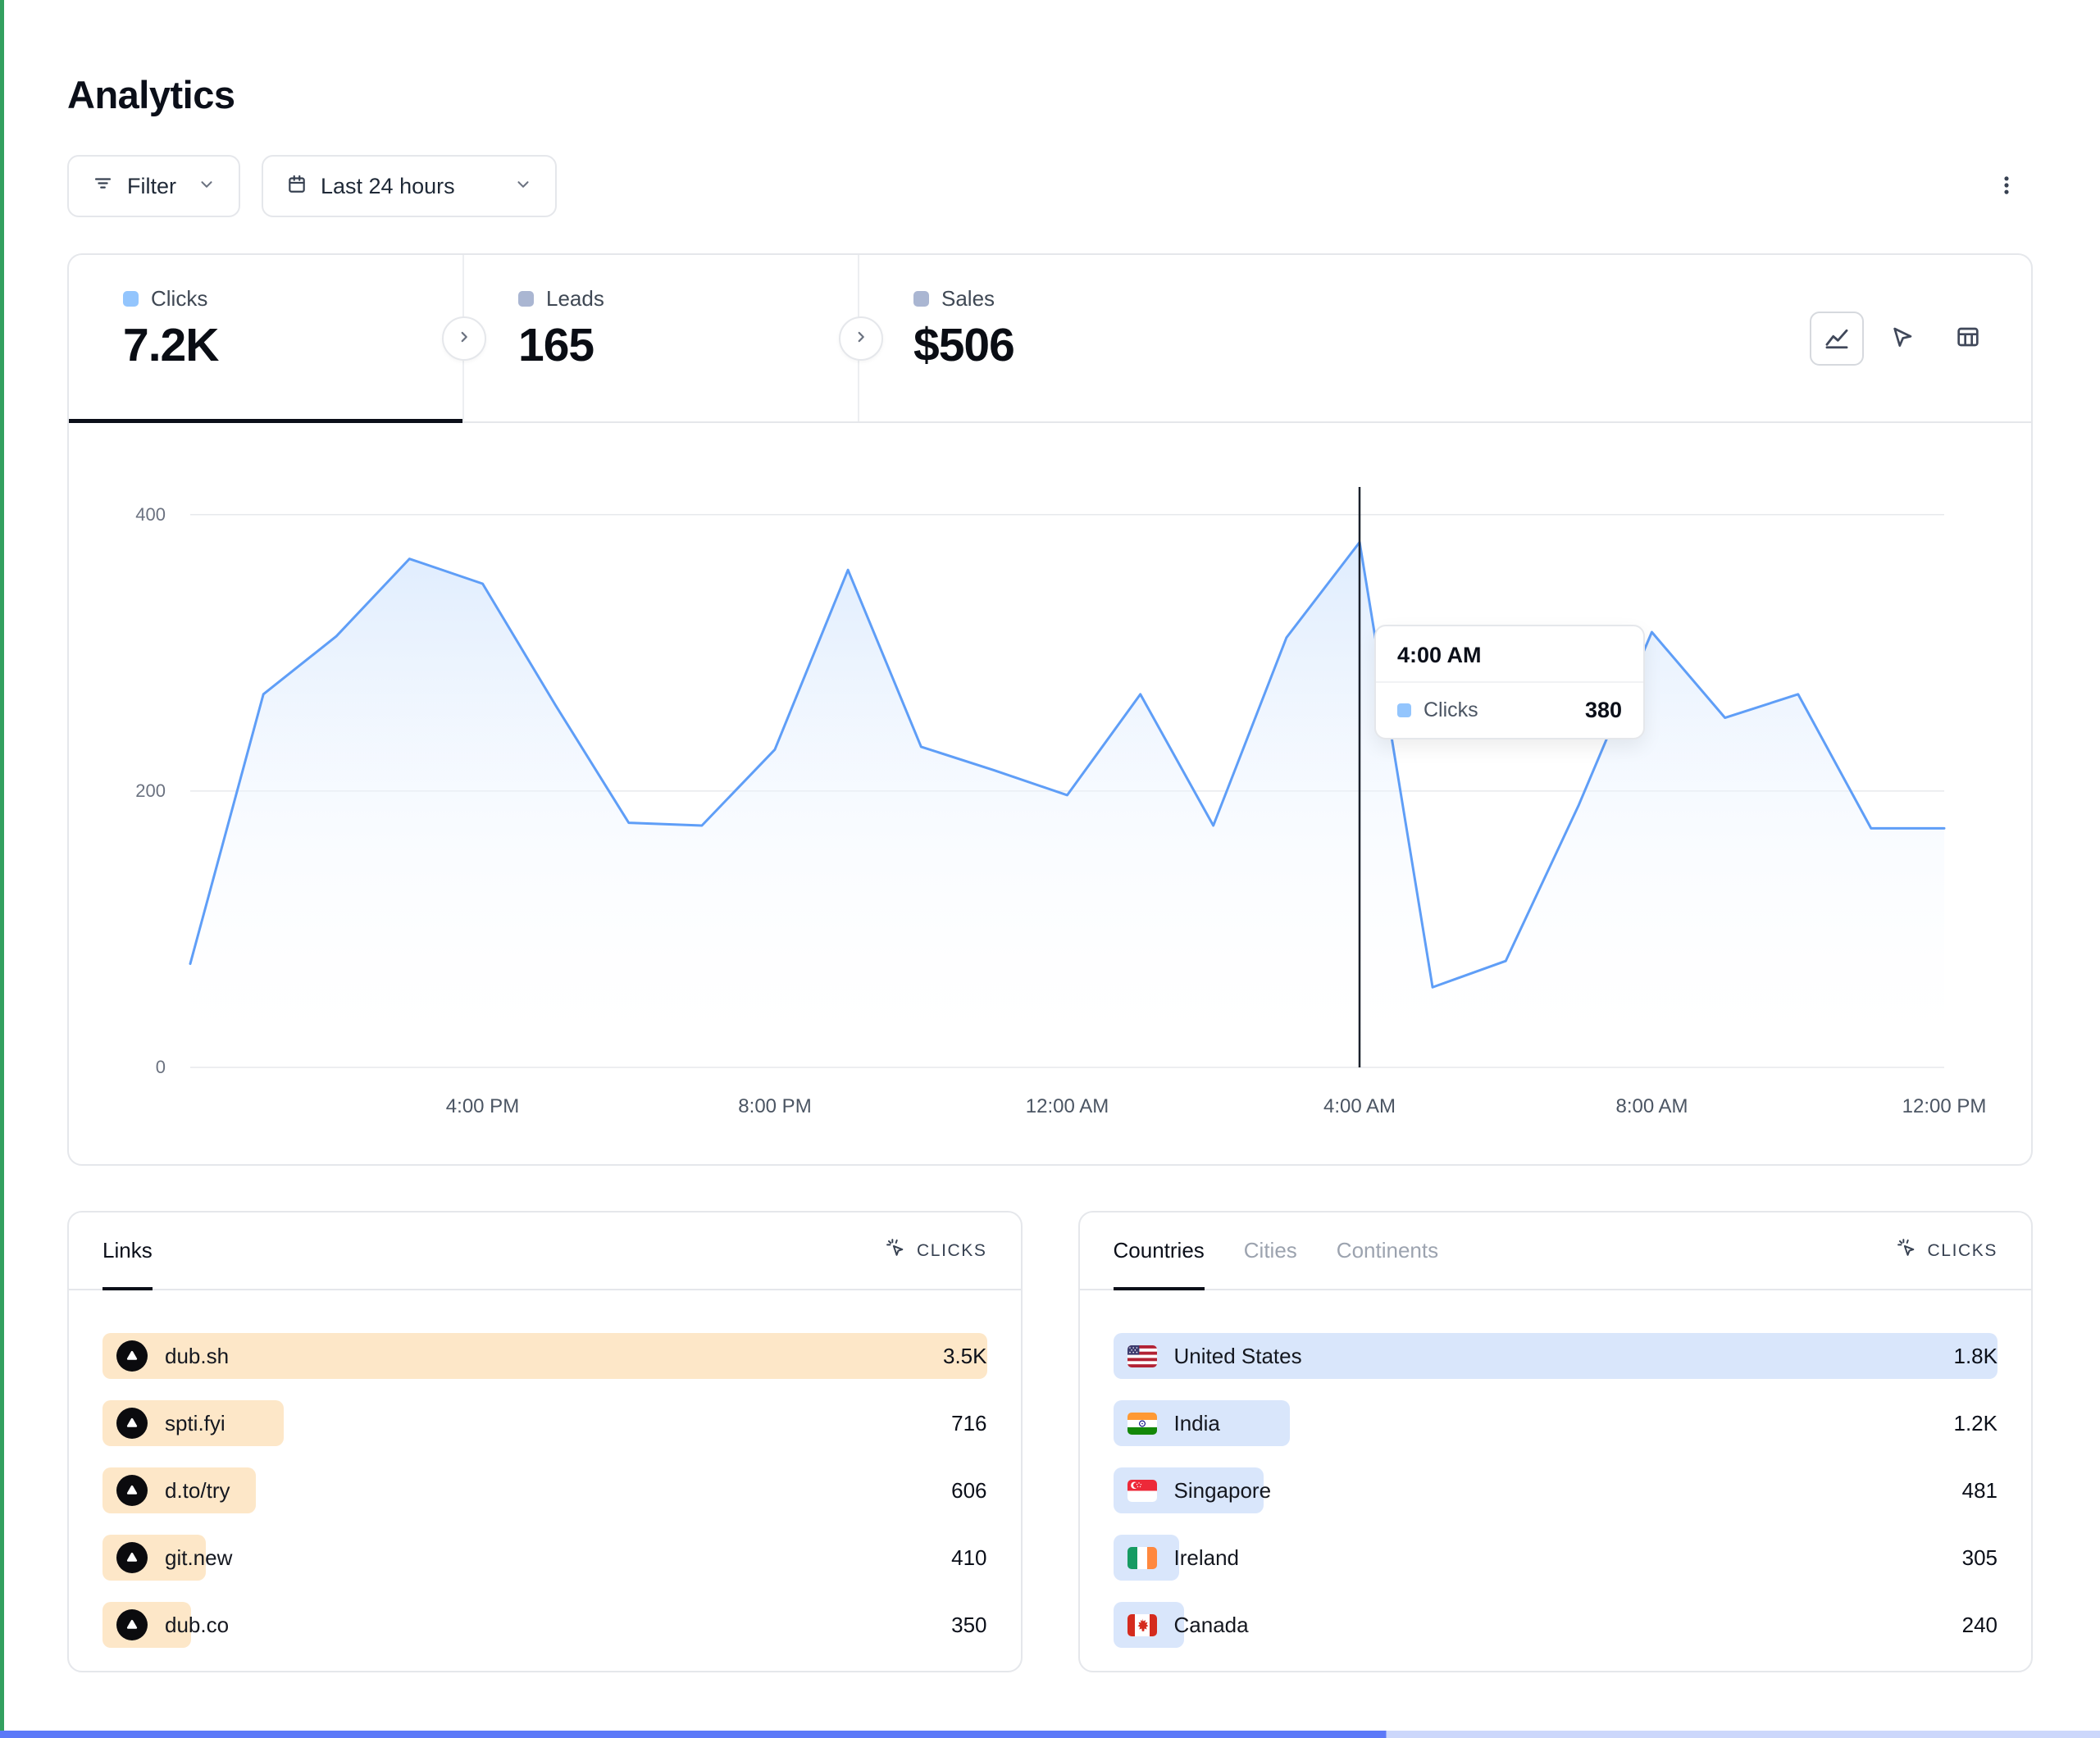  I want to click on cursor-arrow-icon, so click(1902, 338).